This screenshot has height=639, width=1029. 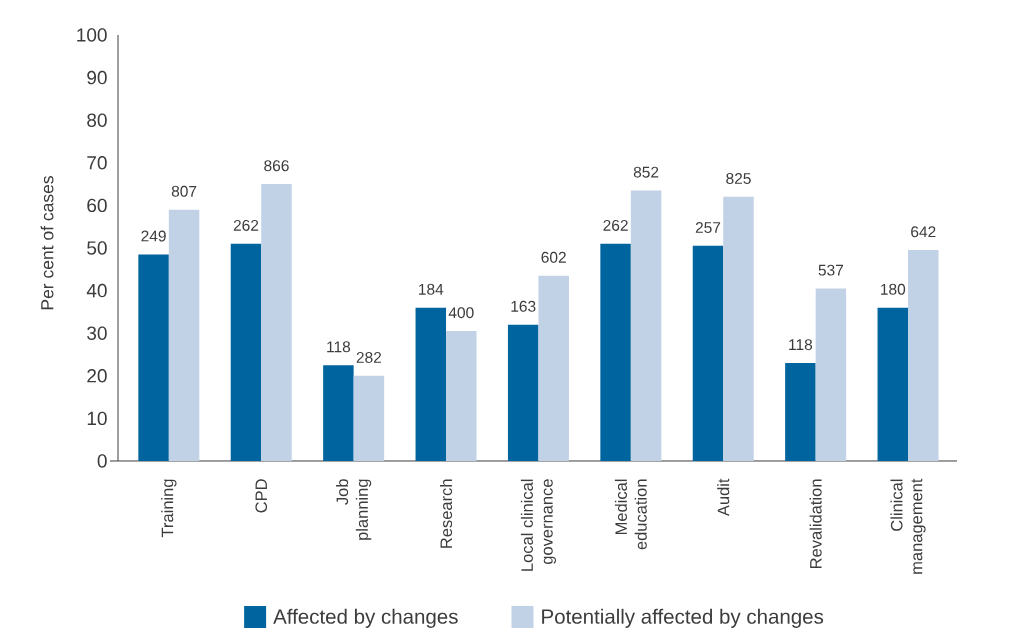 I want to click on annotation: 257, so click(x=708, y=228).